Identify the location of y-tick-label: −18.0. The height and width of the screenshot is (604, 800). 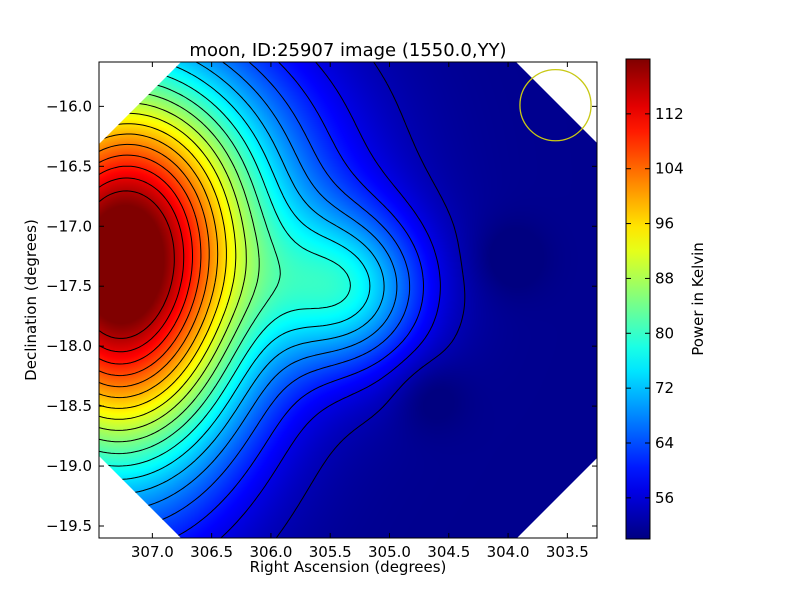
(69, 346).